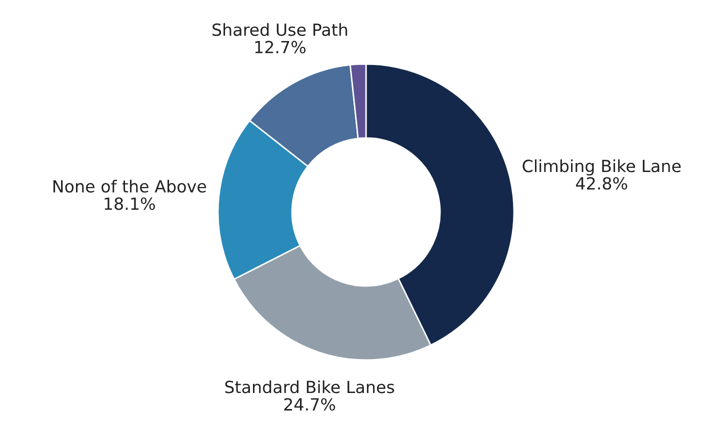 This screenshot has width=725, height=421. Describe the element at coordinates (280, 29) in the screenshot. I see `slice-label: Shared Use Path` at that location.